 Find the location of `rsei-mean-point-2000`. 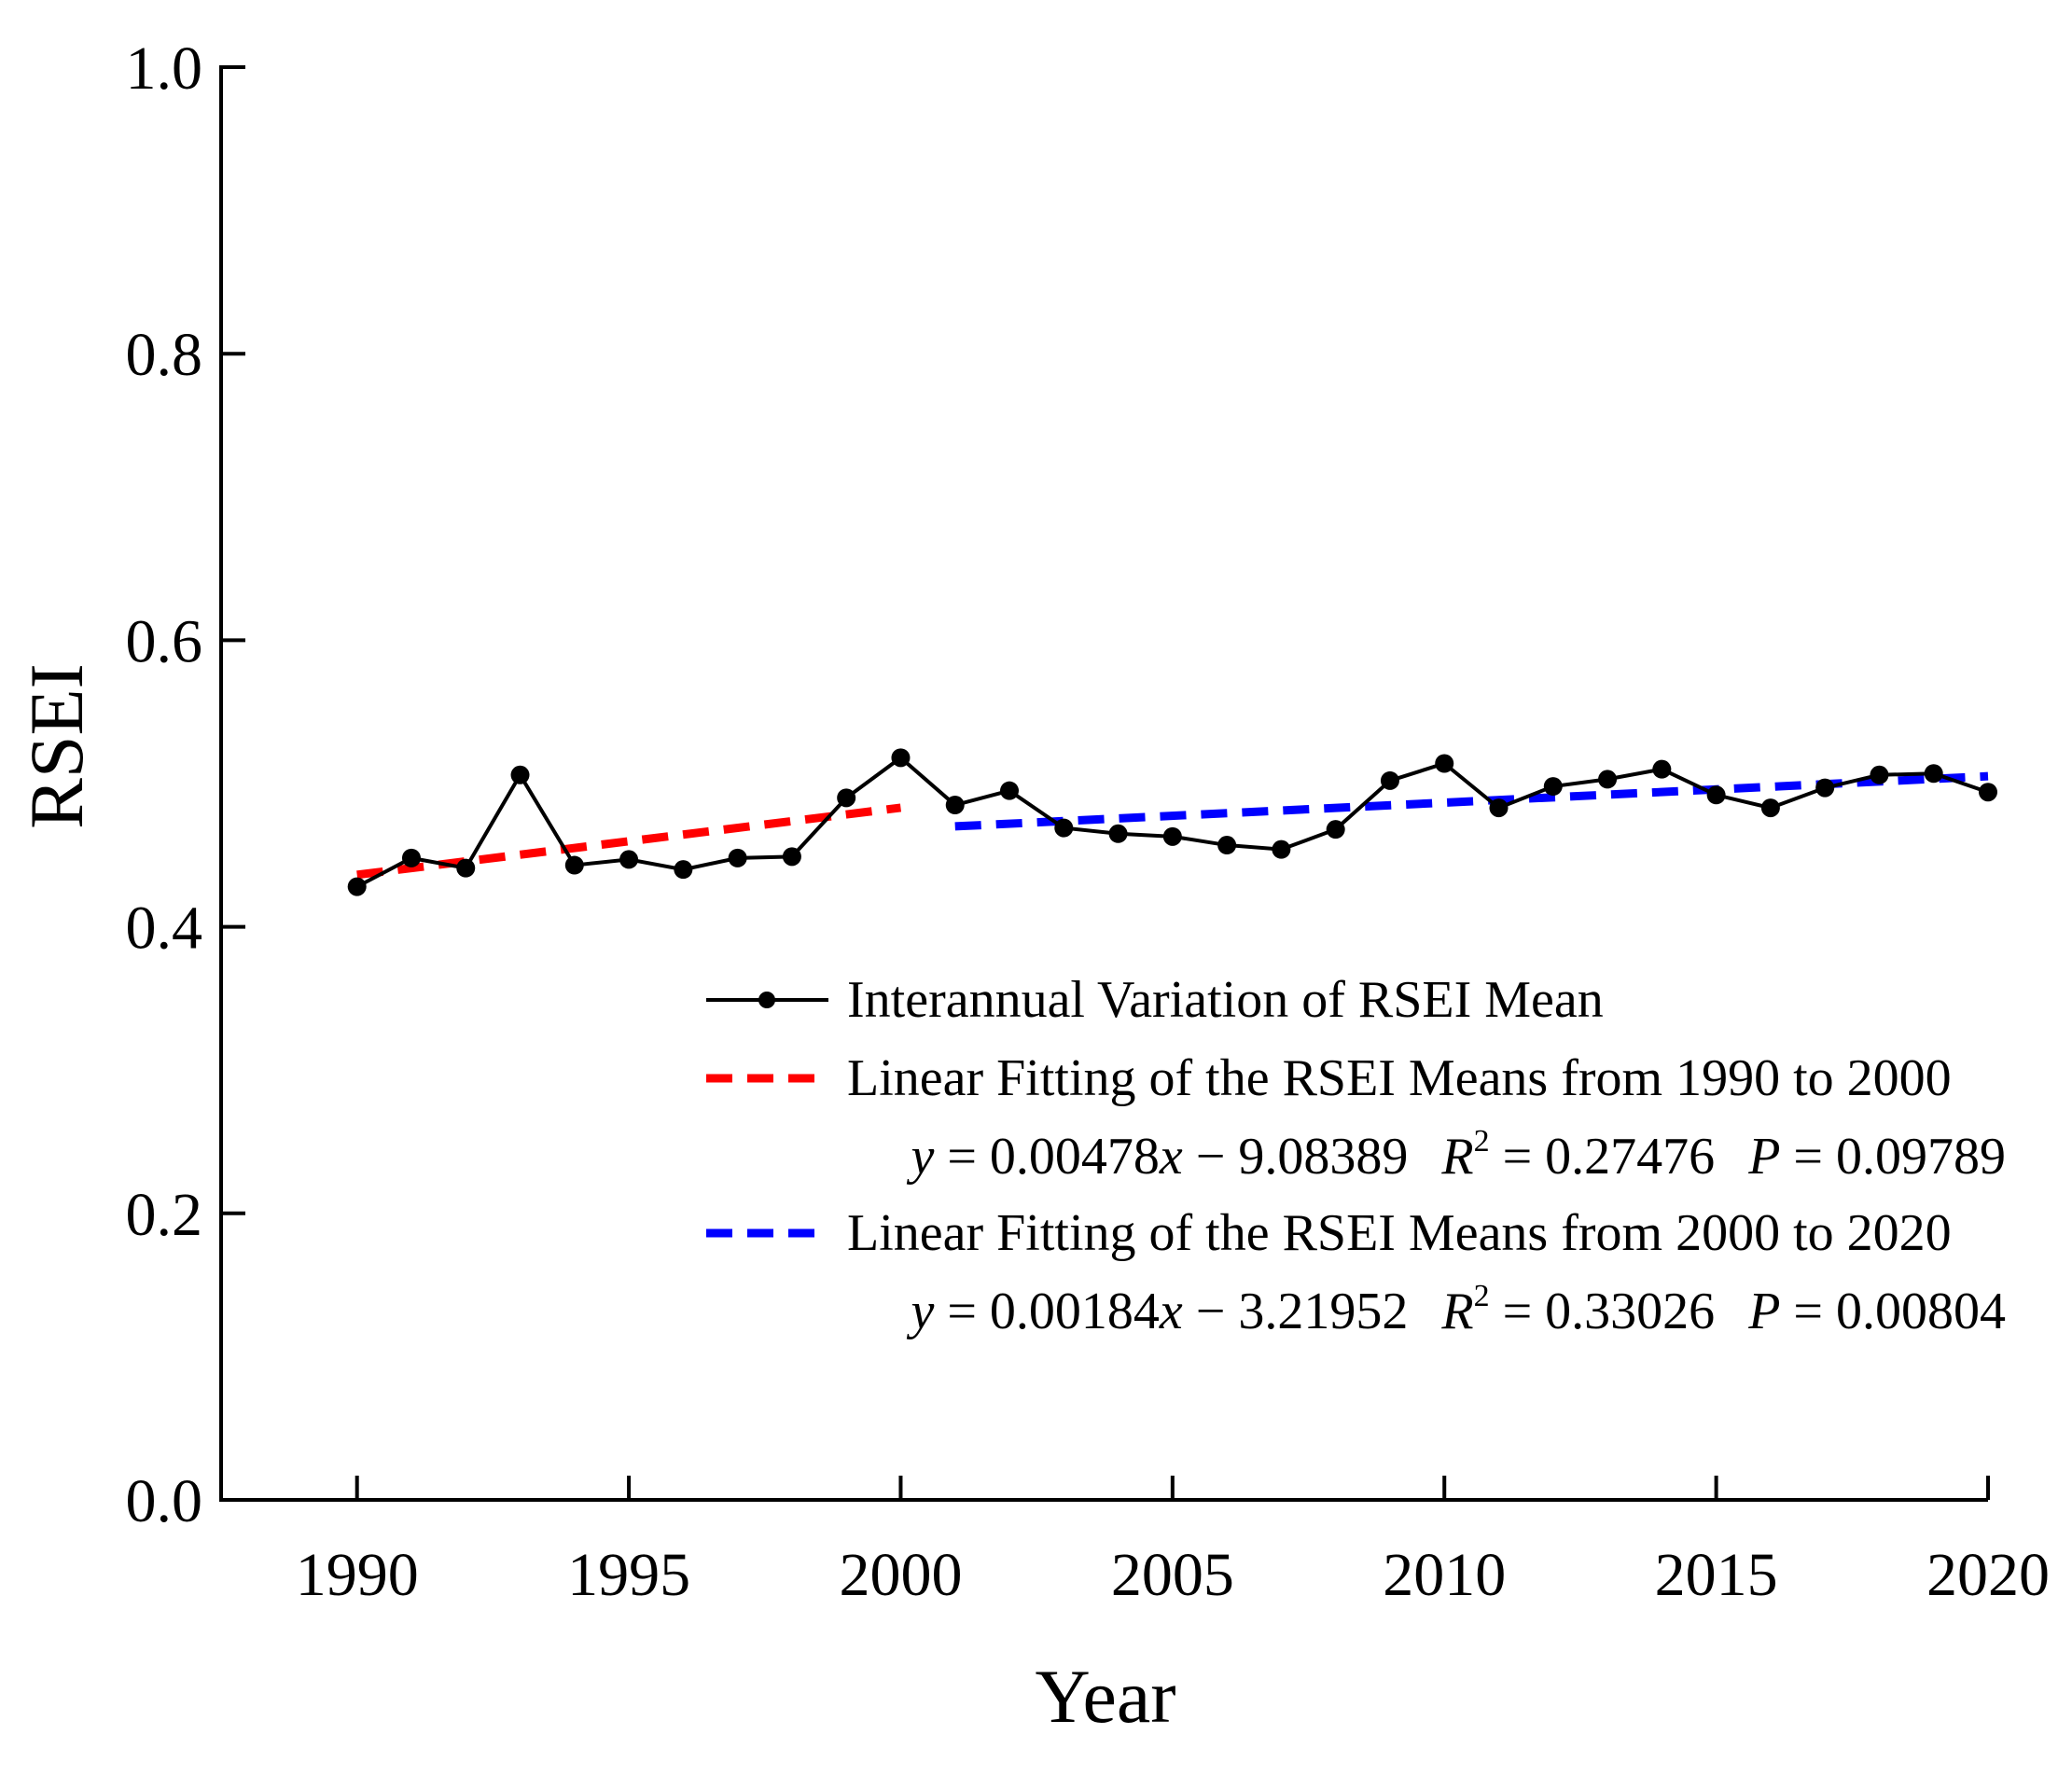

rsei-mean-point-2000 is located at coordinates (901, 758).